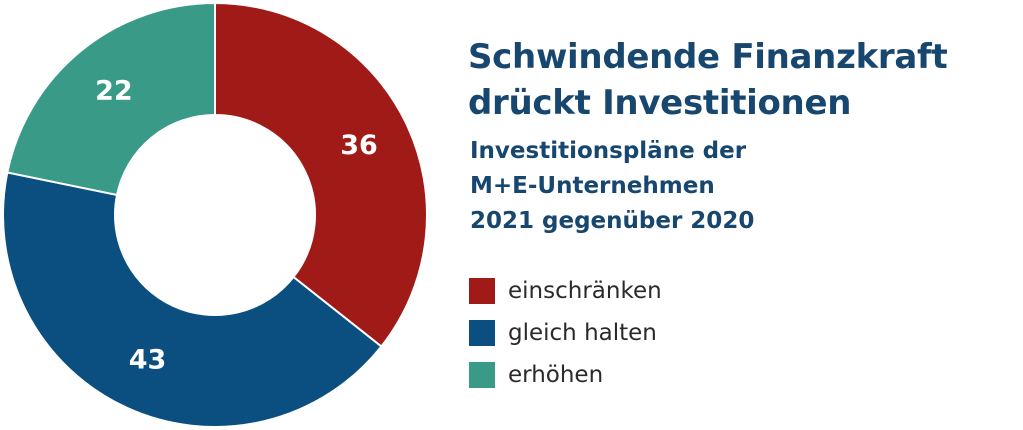  I want to click on chart-title-line-1: Schwindende Finanzkraft, so click(708, 57).